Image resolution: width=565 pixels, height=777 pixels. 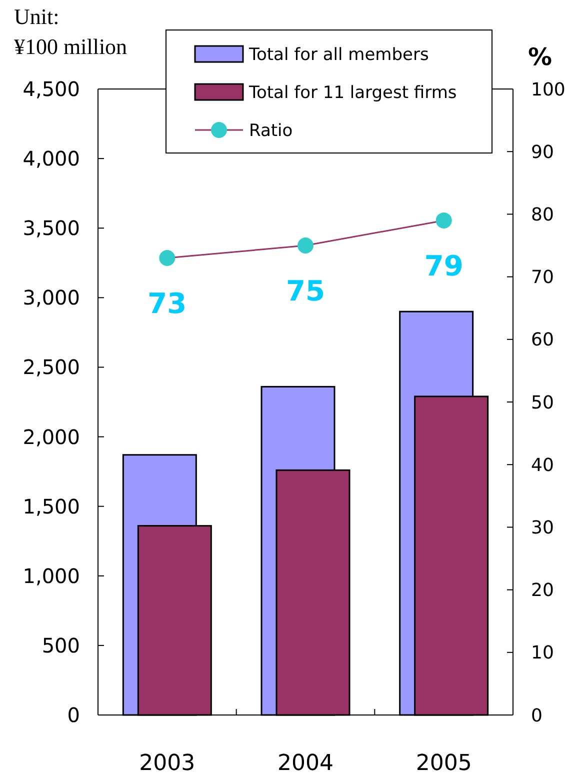 What do you see at coordinates (542, 215) in the screenshot?
I see `y2-tick-label: 80` at bounding box center [542, 215].